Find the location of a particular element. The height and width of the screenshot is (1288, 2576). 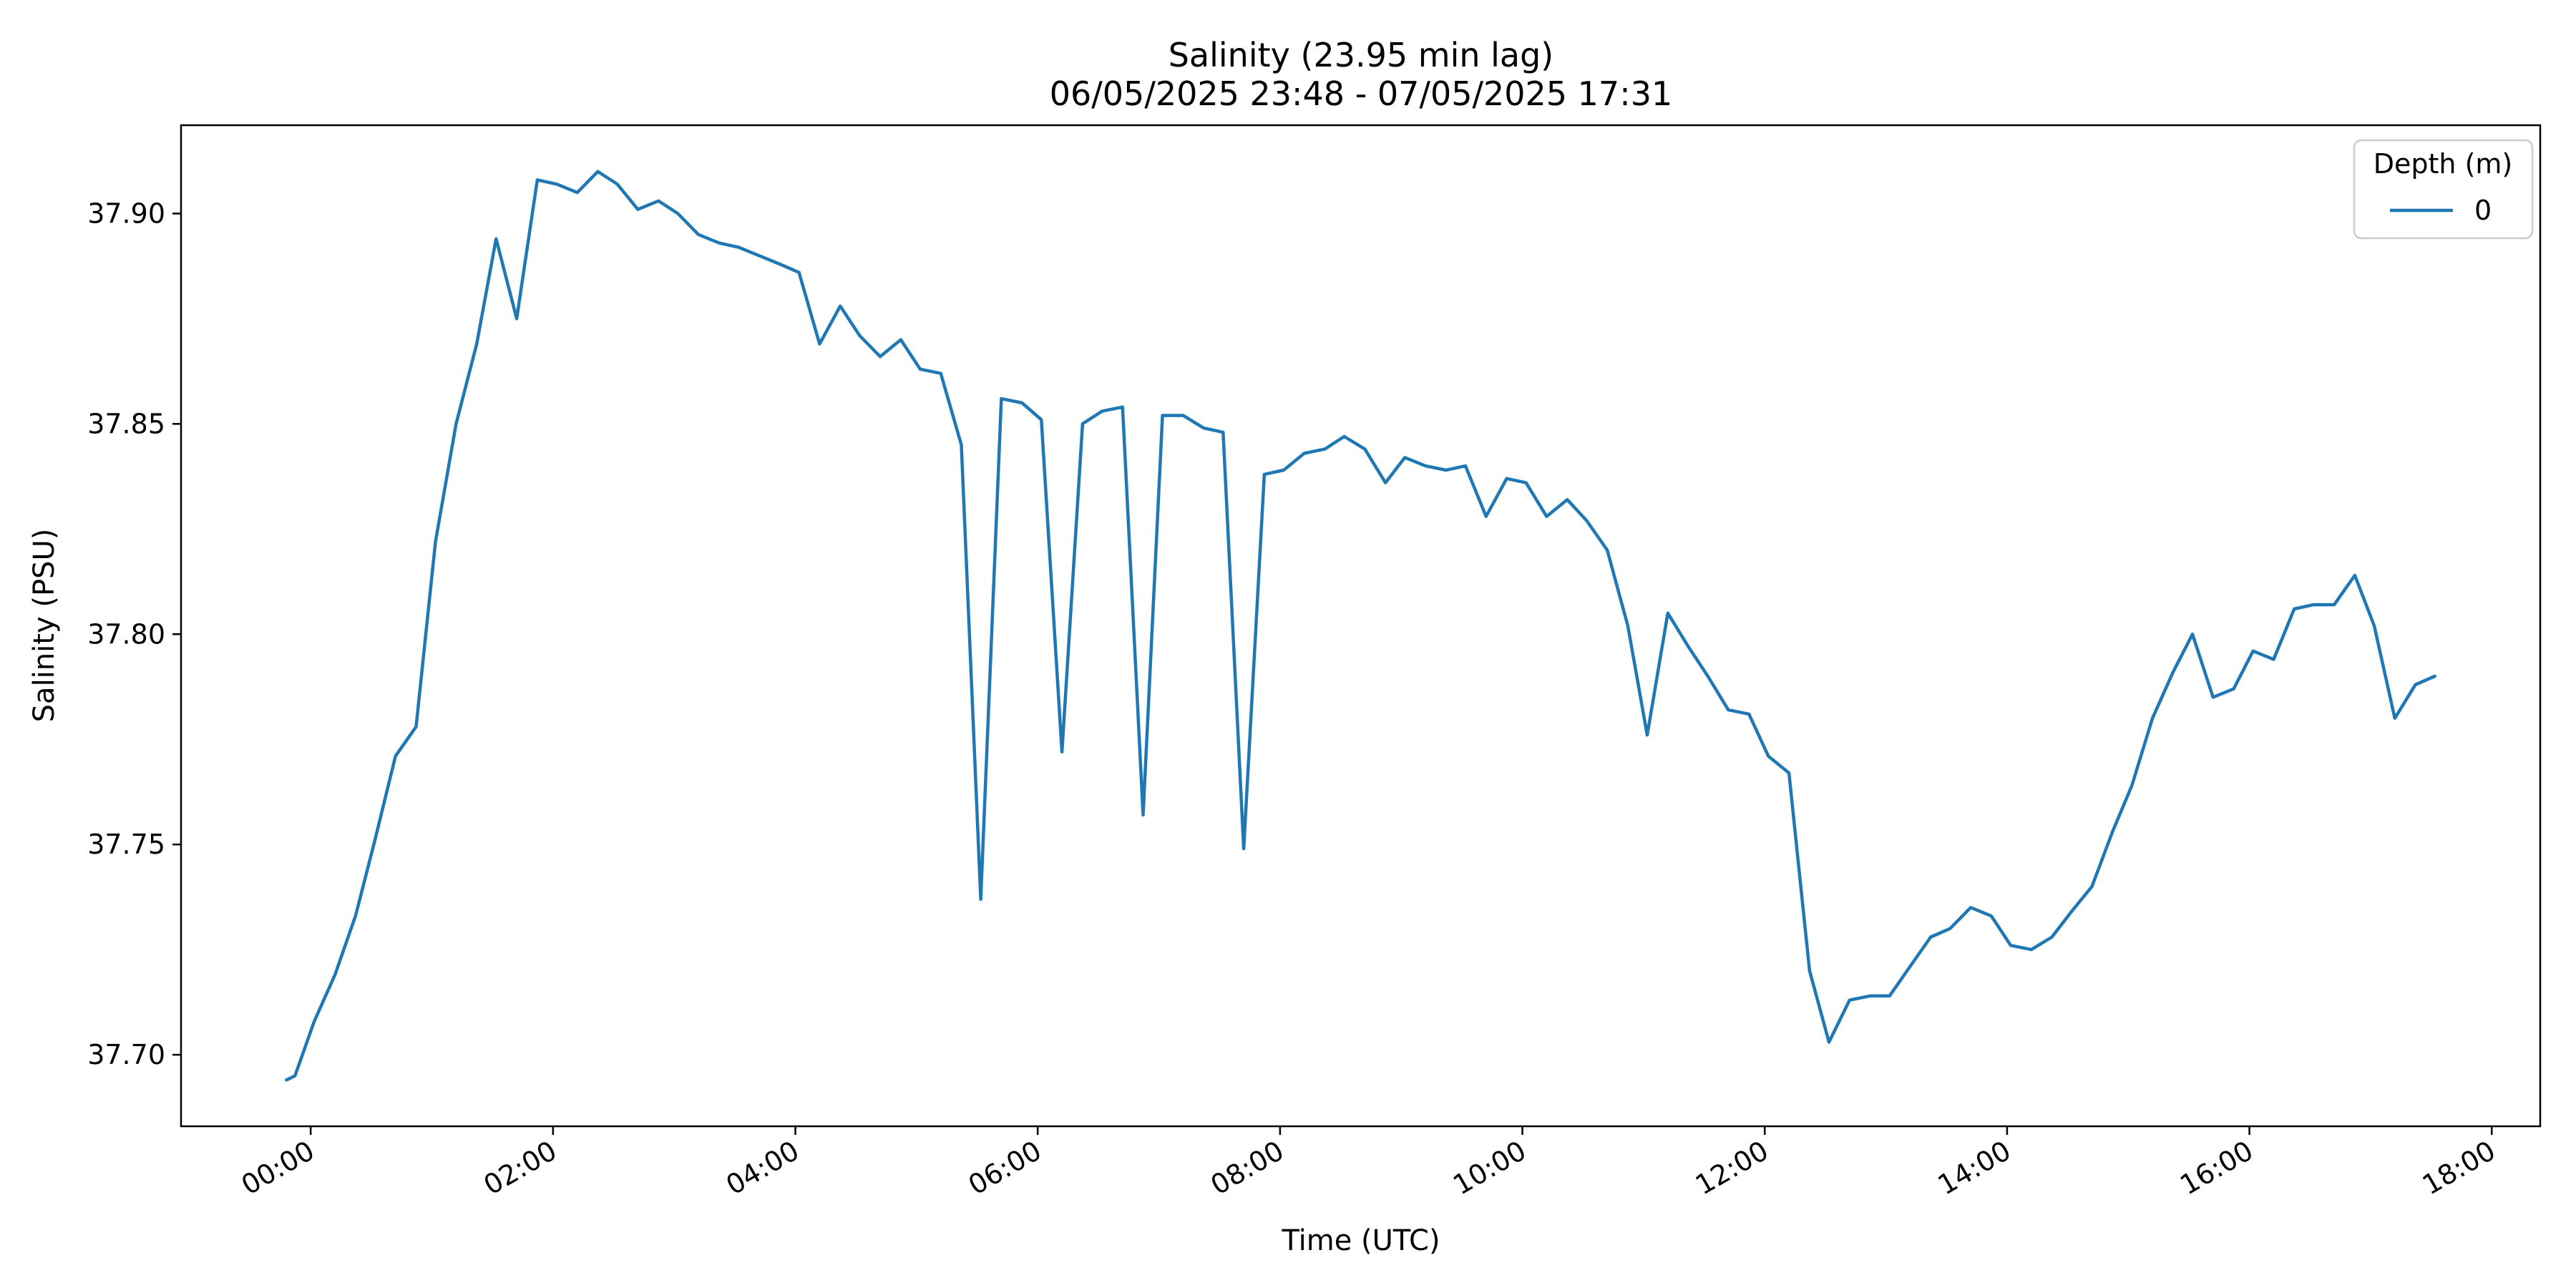

y-tick-label: 37.90 is located at coordinates (126, 213).